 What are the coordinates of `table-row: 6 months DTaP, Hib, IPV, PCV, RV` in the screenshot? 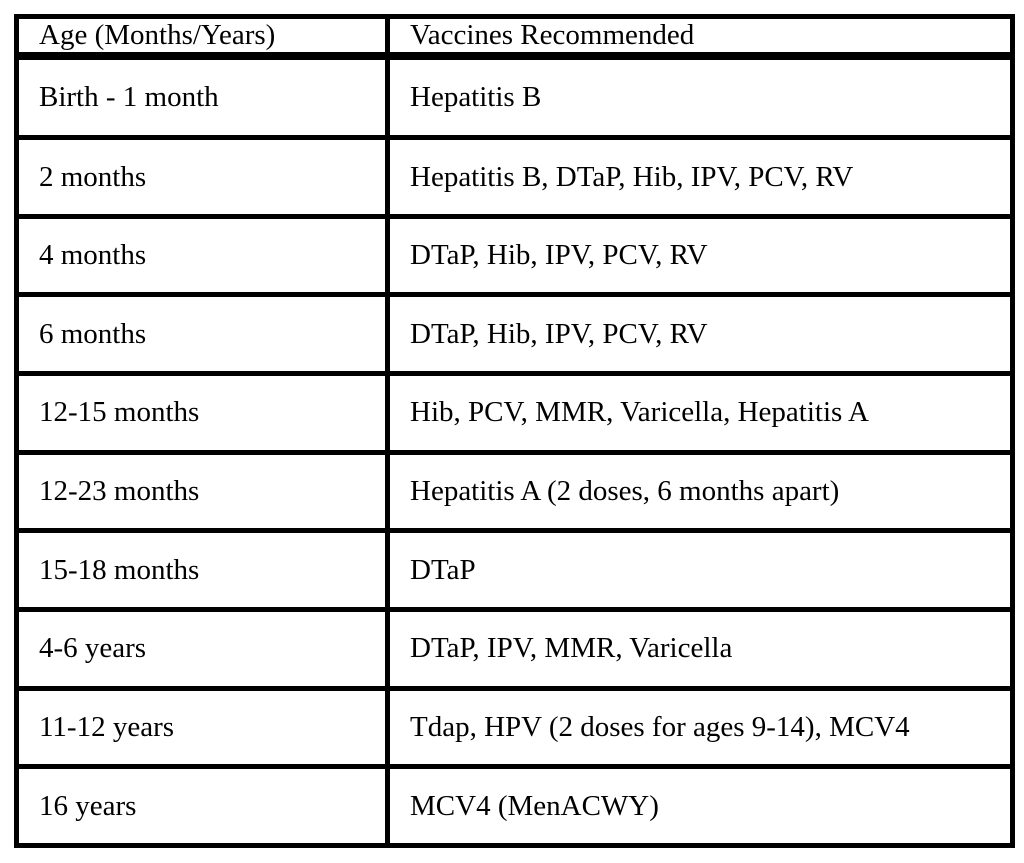 It's located at (514, 334).